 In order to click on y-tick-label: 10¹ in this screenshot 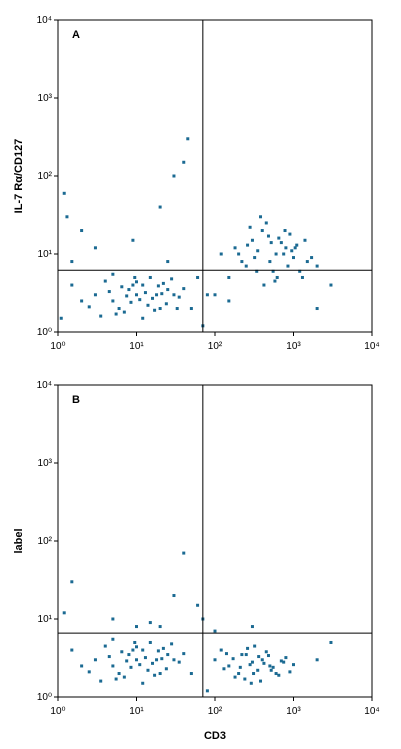, I will do `click(45, 254)`.